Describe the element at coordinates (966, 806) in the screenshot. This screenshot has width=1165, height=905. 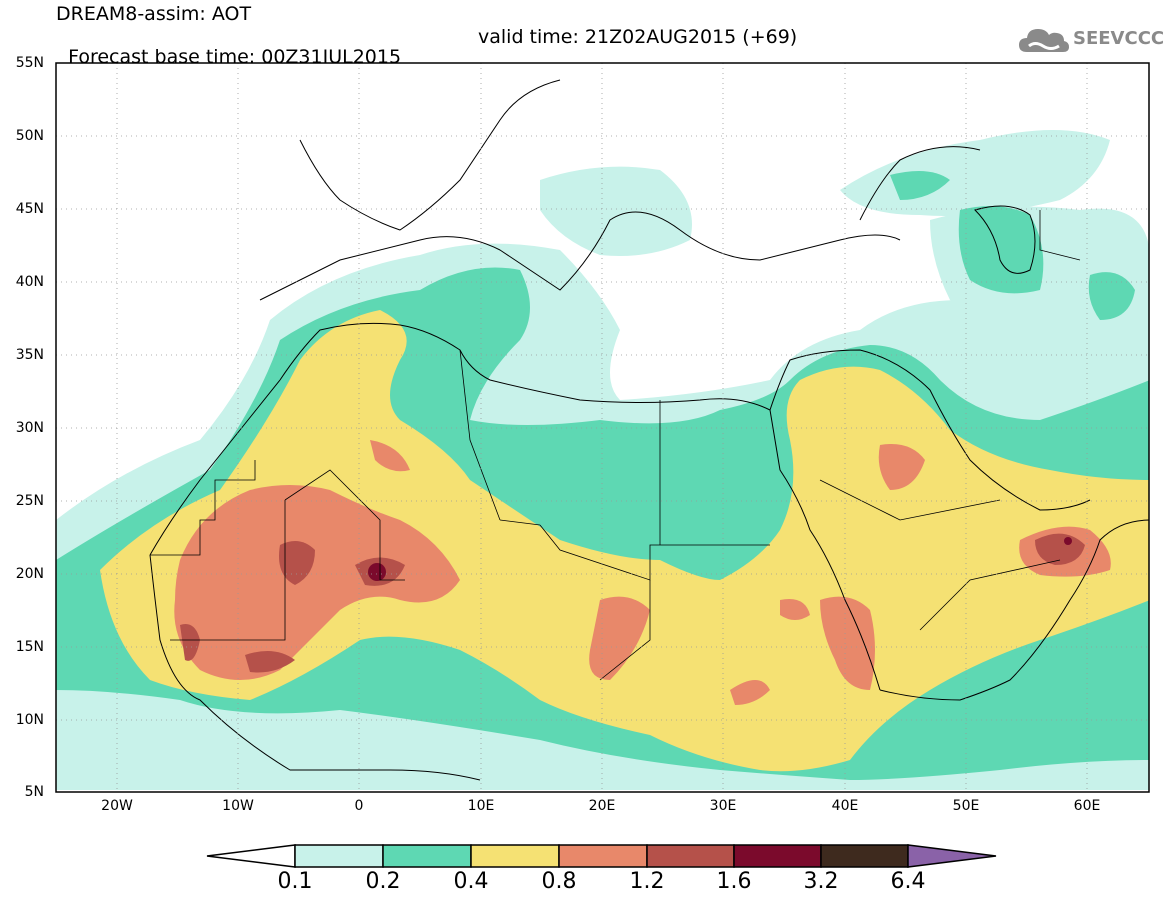
I see `lon-label: 50E` at that location.